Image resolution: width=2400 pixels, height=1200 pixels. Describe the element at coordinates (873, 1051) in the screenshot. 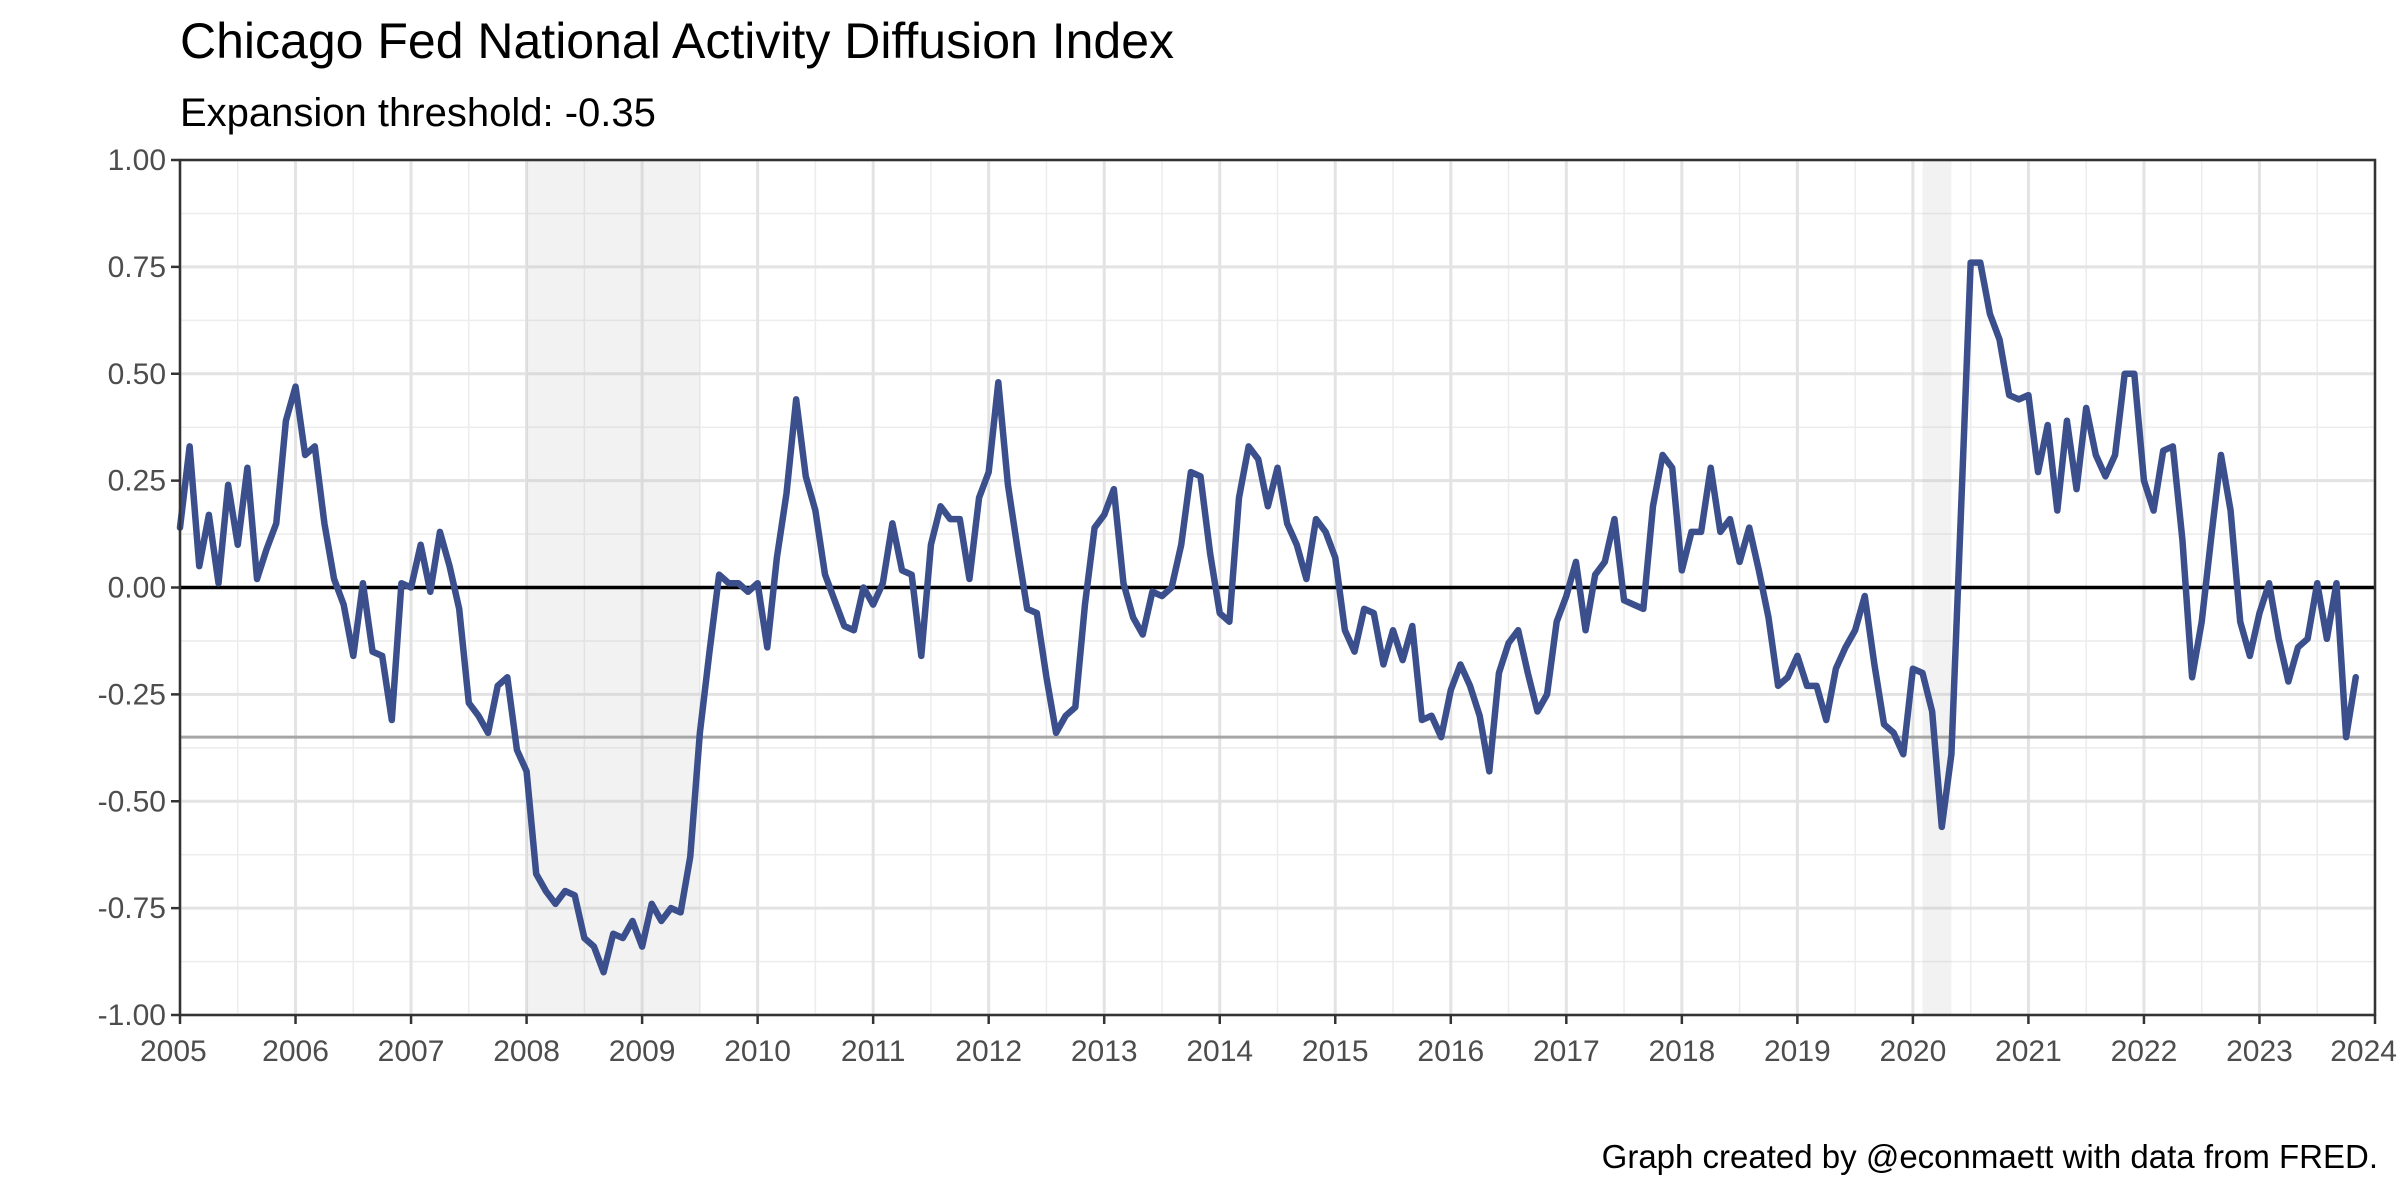

I see `x-tick-label: 2011` at that location.